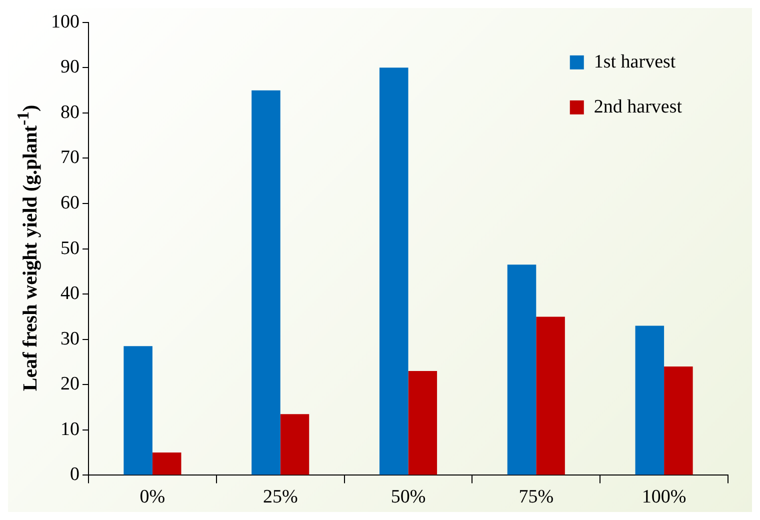 Image resolution: width=760 pixels, height=520 pixels. I want to click on x-tick-label: 75%, so click(536, 497).